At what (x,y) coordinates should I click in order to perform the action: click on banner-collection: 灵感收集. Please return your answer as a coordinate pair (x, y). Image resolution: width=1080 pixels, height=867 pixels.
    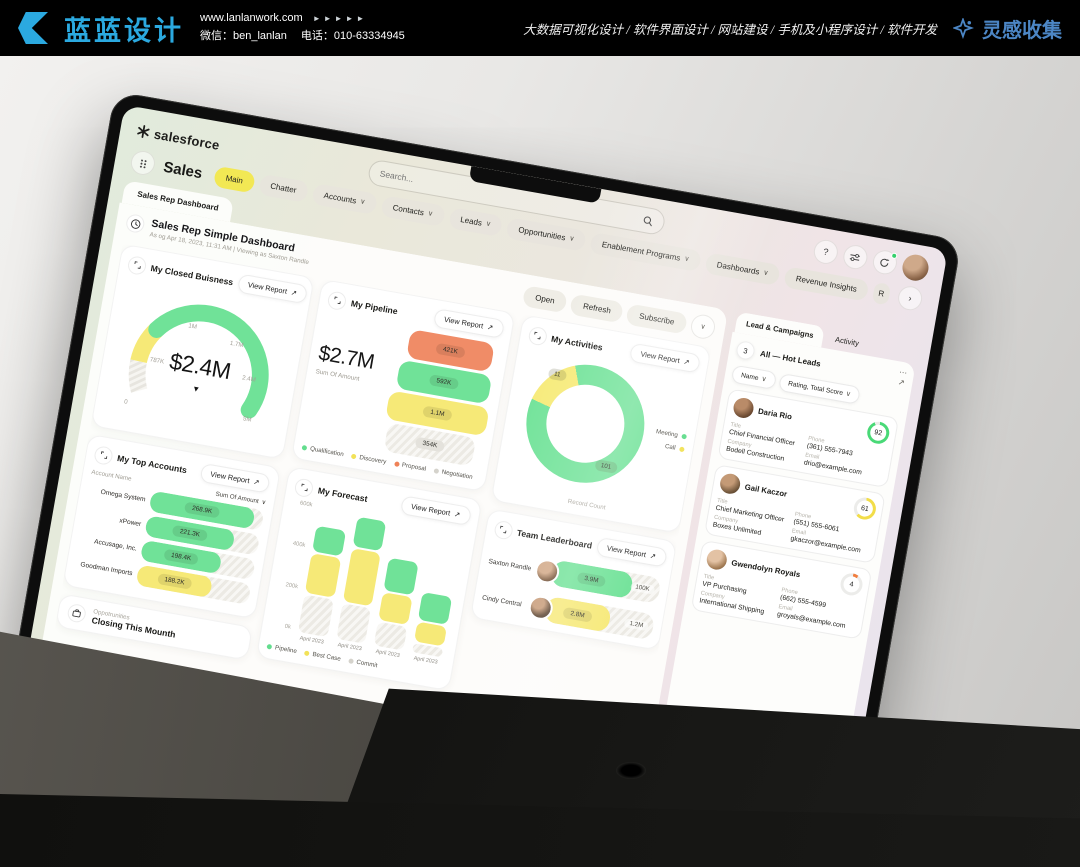
    Looking at the image, I should click on (1007, 28).